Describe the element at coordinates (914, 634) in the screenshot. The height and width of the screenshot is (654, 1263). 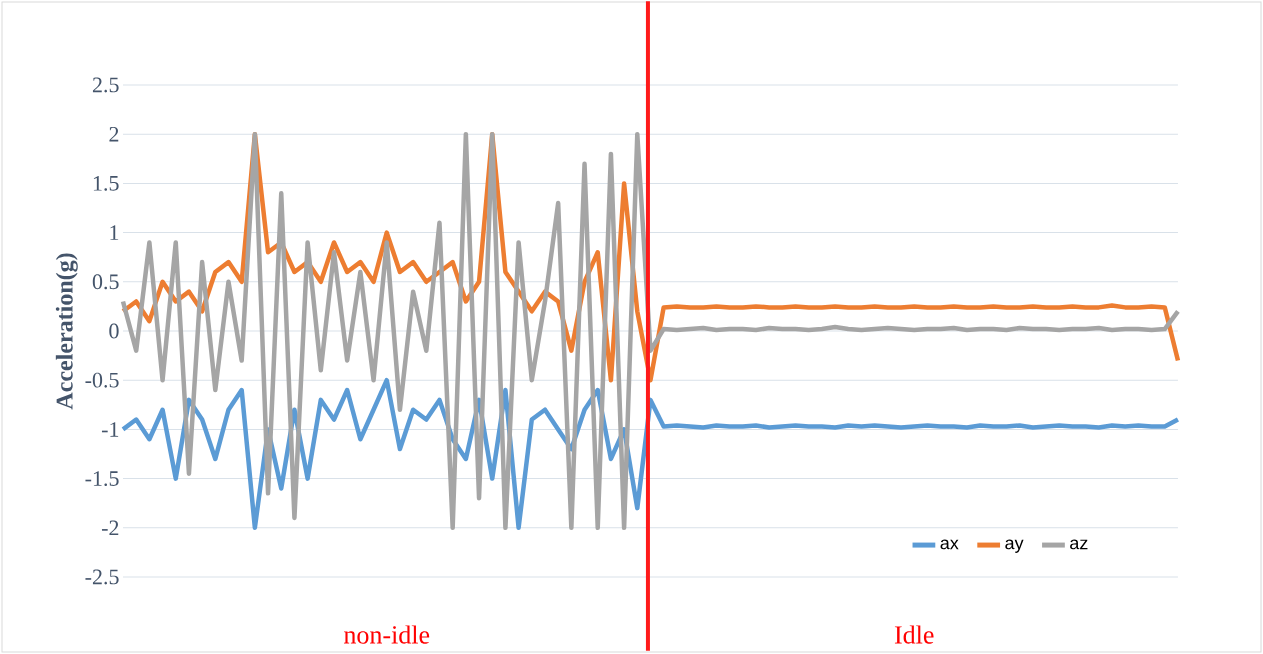
I see `text: Idle` at that location.